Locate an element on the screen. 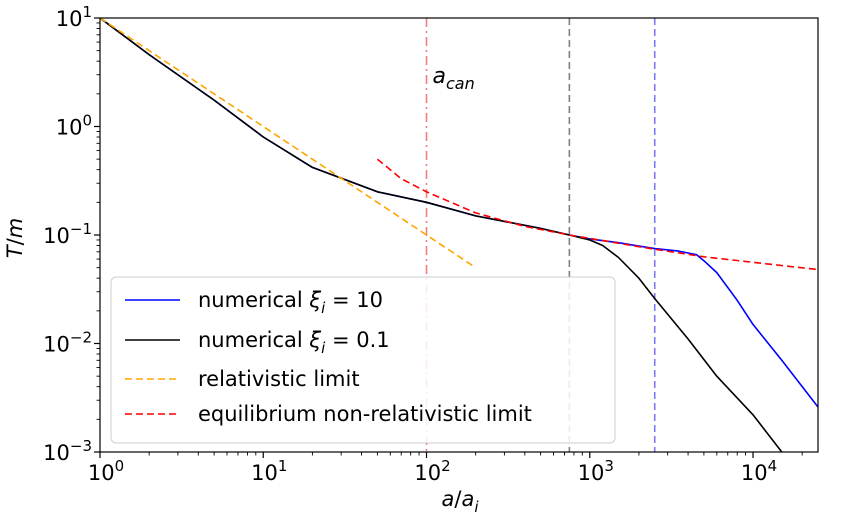 This screenshot has height=514, width=843. x-tick-label: 10² is located at coordinates (432, 471).